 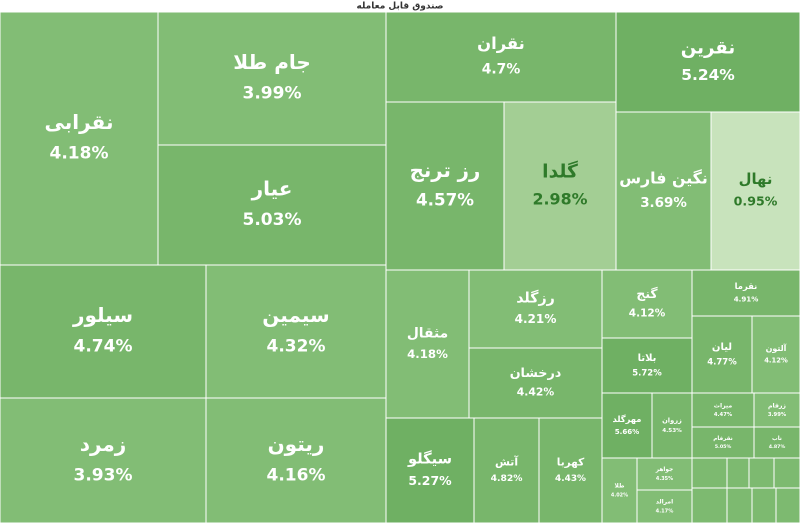 I want to click on tile-value: 4.82%, so click(x=507, y=478).